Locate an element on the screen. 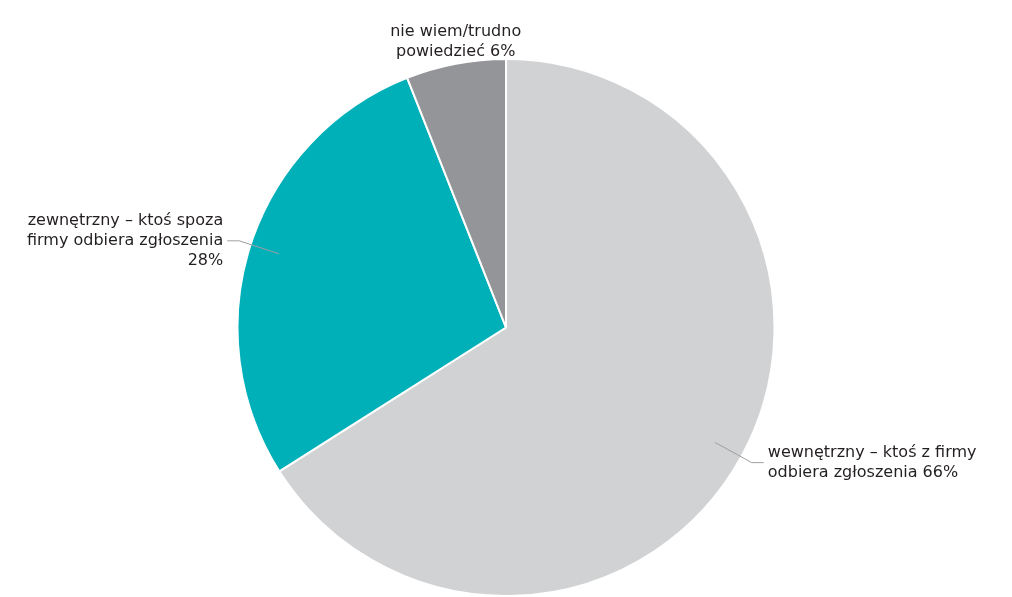  slice-label: wewnętrzny – ktoś z firmy odbiera zgłoszenia 66% is located at coordinates (872, 461).